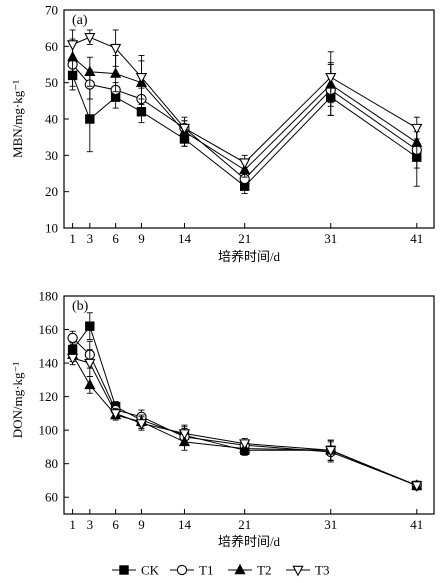 This screenshot has height=583, width=441. I want to click on x-ticks-b: 1 3 6 9 14 21 31 41, so click(246, 520).